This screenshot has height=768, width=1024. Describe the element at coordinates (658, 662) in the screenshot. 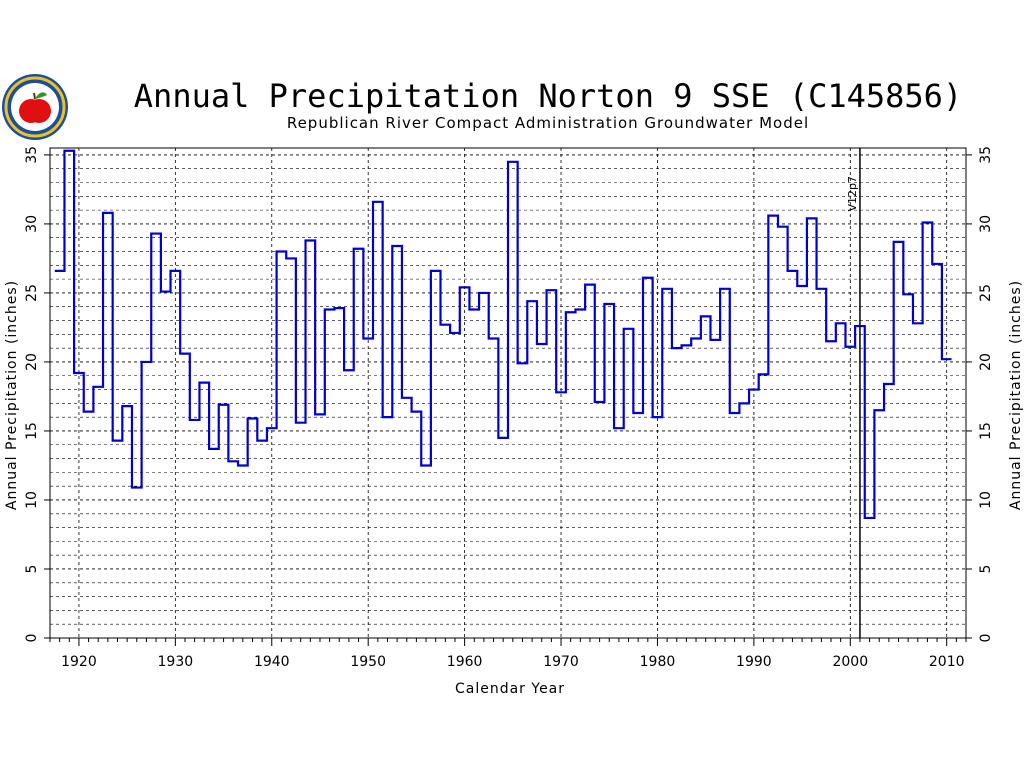

I see `x-tick-label: 1980` at that location.